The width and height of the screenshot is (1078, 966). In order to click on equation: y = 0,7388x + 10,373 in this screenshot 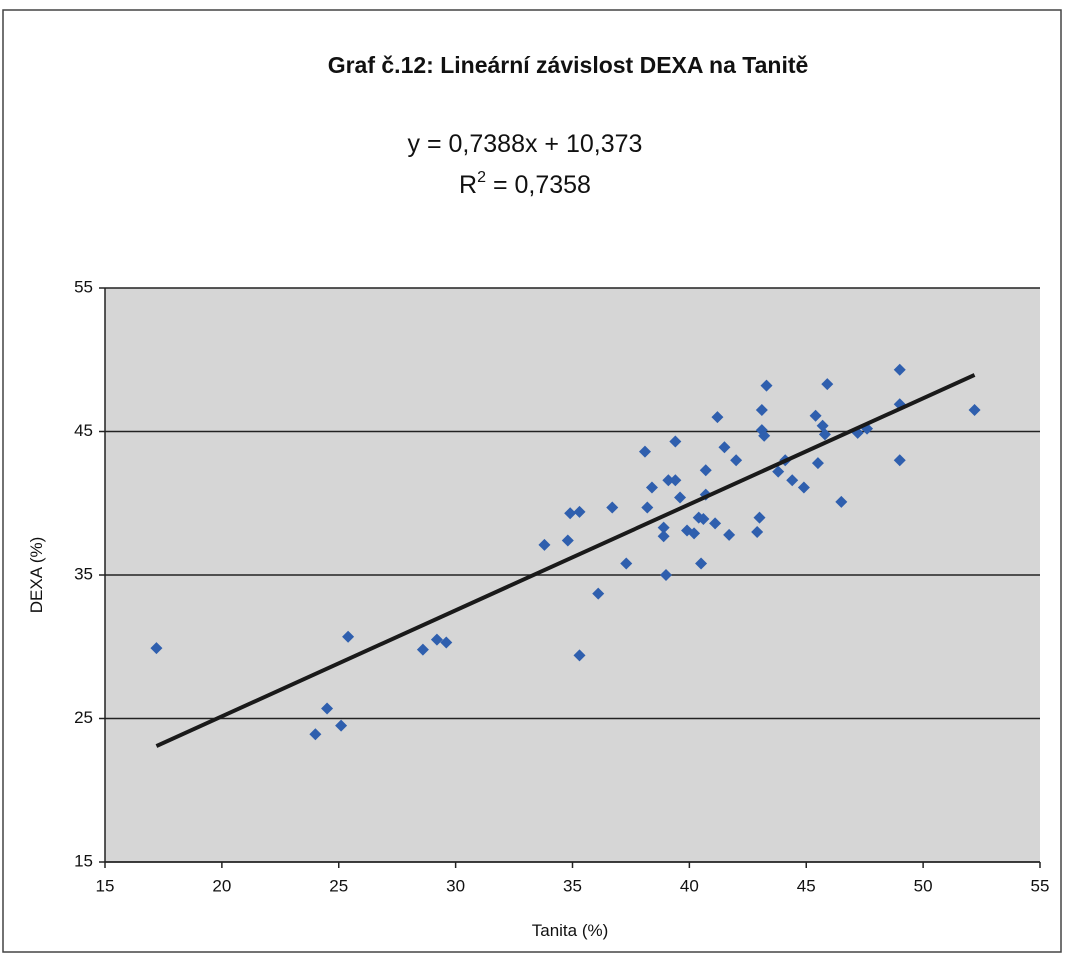, I will do `click(525, 144)`.